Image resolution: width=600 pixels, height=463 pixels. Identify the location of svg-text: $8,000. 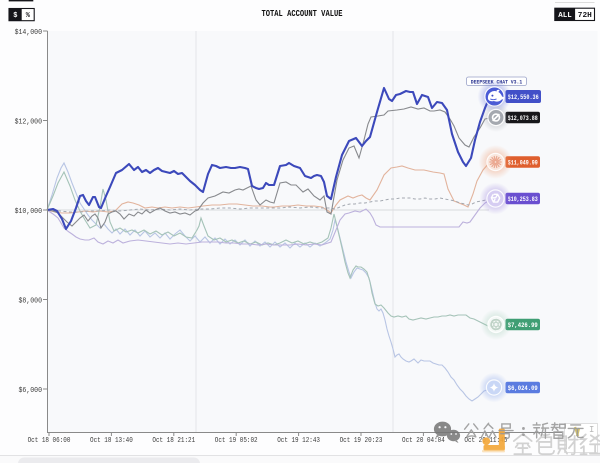
(31, 301).